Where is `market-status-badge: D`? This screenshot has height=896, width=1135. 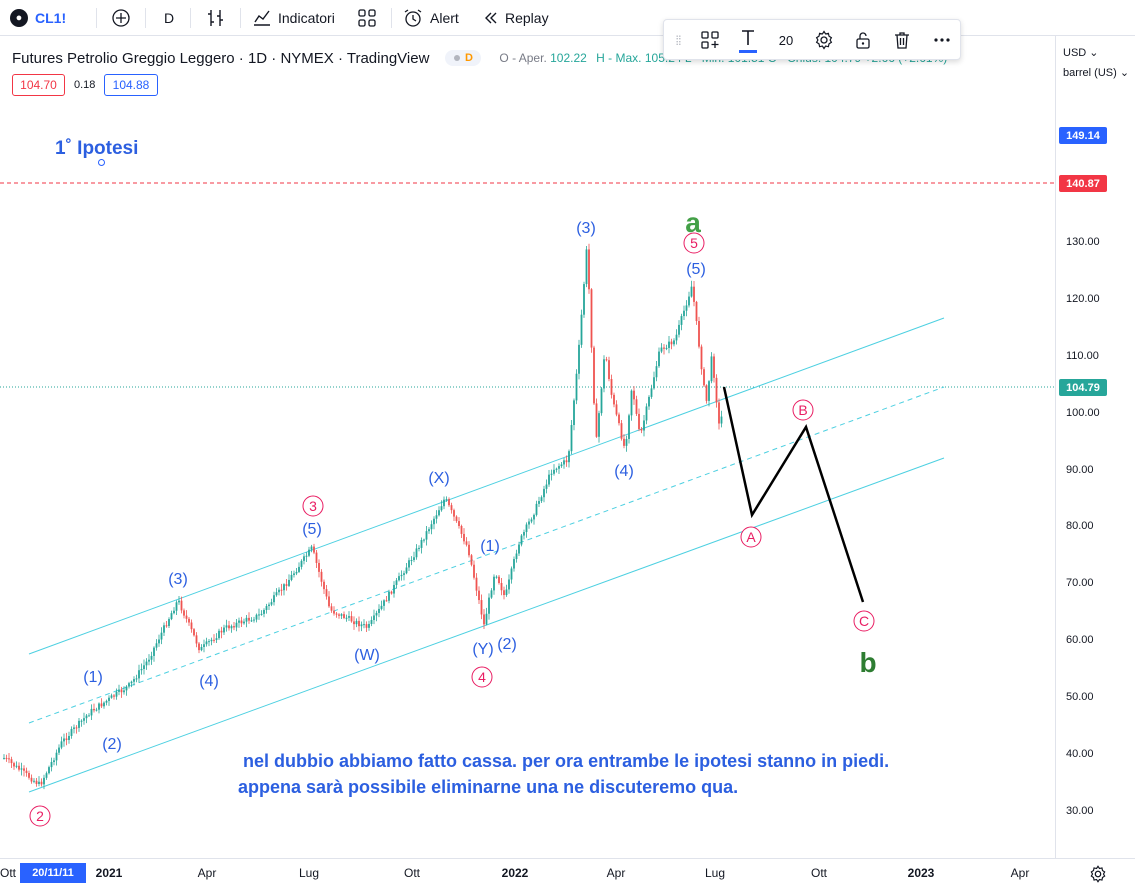 market-status-badge: D is located at coordinates (463, 58).